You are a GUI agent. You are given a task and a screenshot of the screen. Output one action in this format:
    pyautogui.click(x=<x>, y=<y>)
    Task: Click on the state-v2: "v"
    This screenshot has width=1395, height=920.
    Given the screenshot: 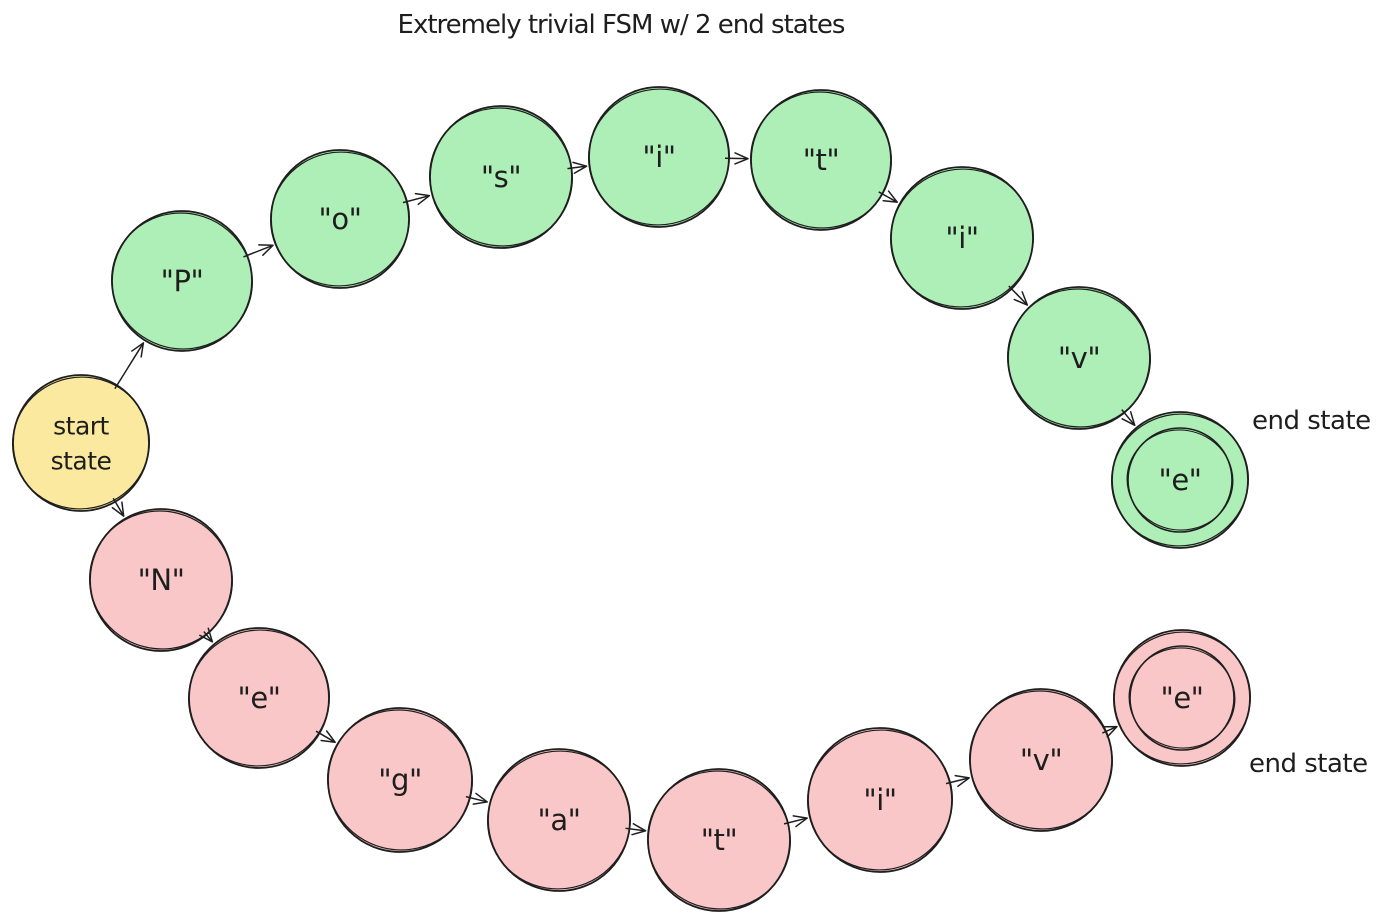 What is the action you would take?
    pyautogui.click(x=1041, y=760)
    